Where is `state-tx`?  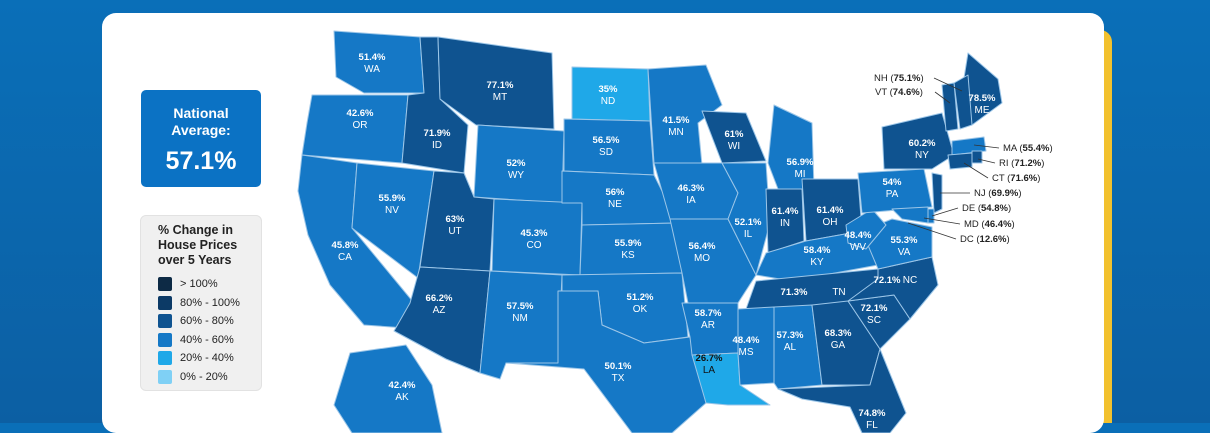 state-tx is located at coordinates (606, 361).